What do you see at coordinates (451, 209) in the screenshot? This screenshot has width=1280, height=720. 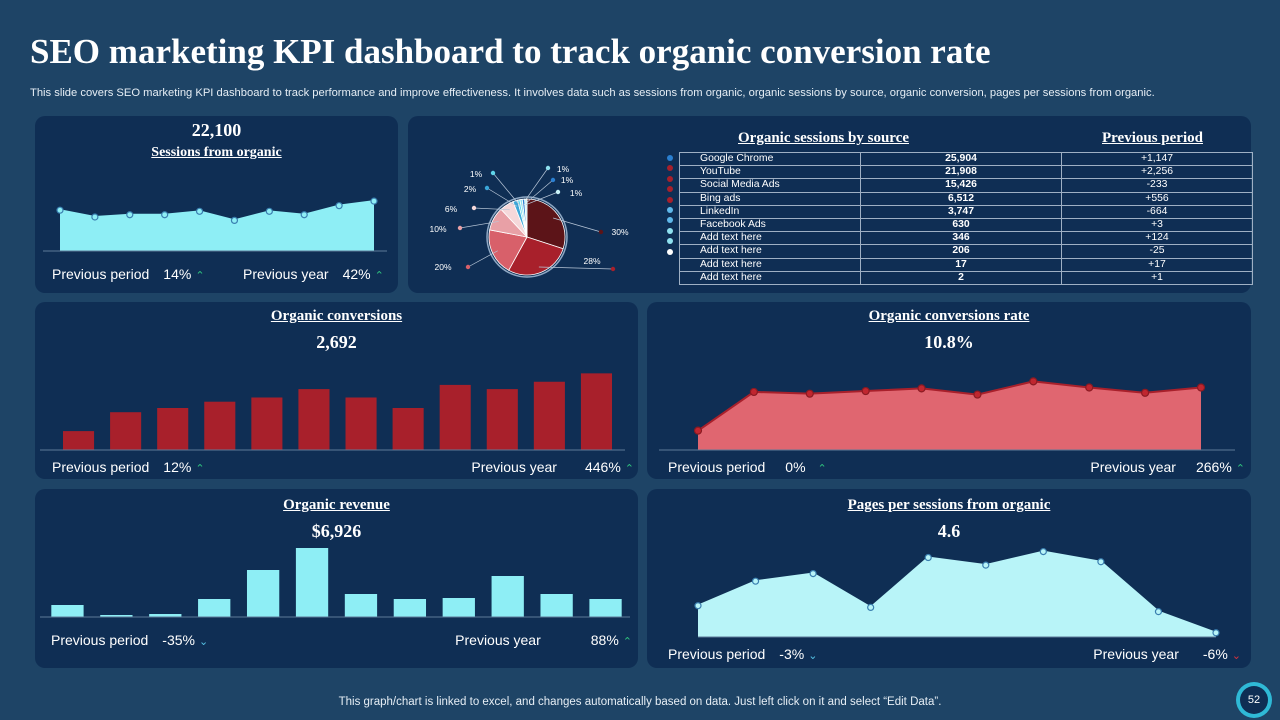 I see `slice-label: 6%` at bounding box center [451, 209].